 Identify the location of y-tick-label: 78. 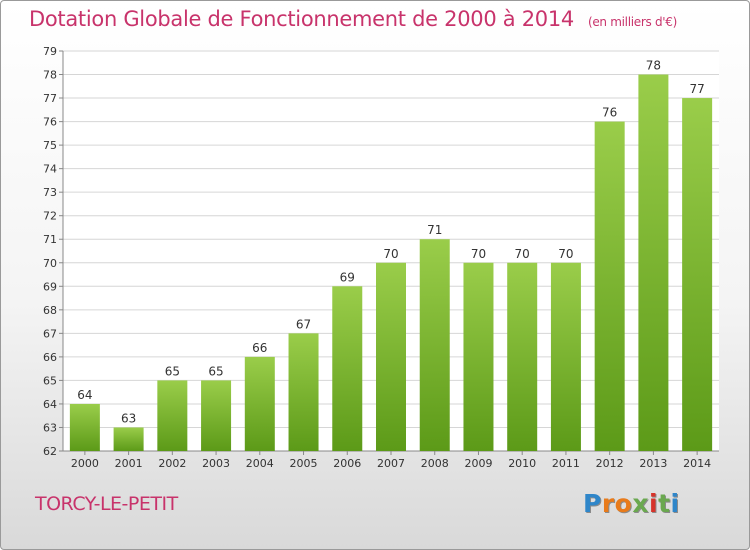
(50, 75).